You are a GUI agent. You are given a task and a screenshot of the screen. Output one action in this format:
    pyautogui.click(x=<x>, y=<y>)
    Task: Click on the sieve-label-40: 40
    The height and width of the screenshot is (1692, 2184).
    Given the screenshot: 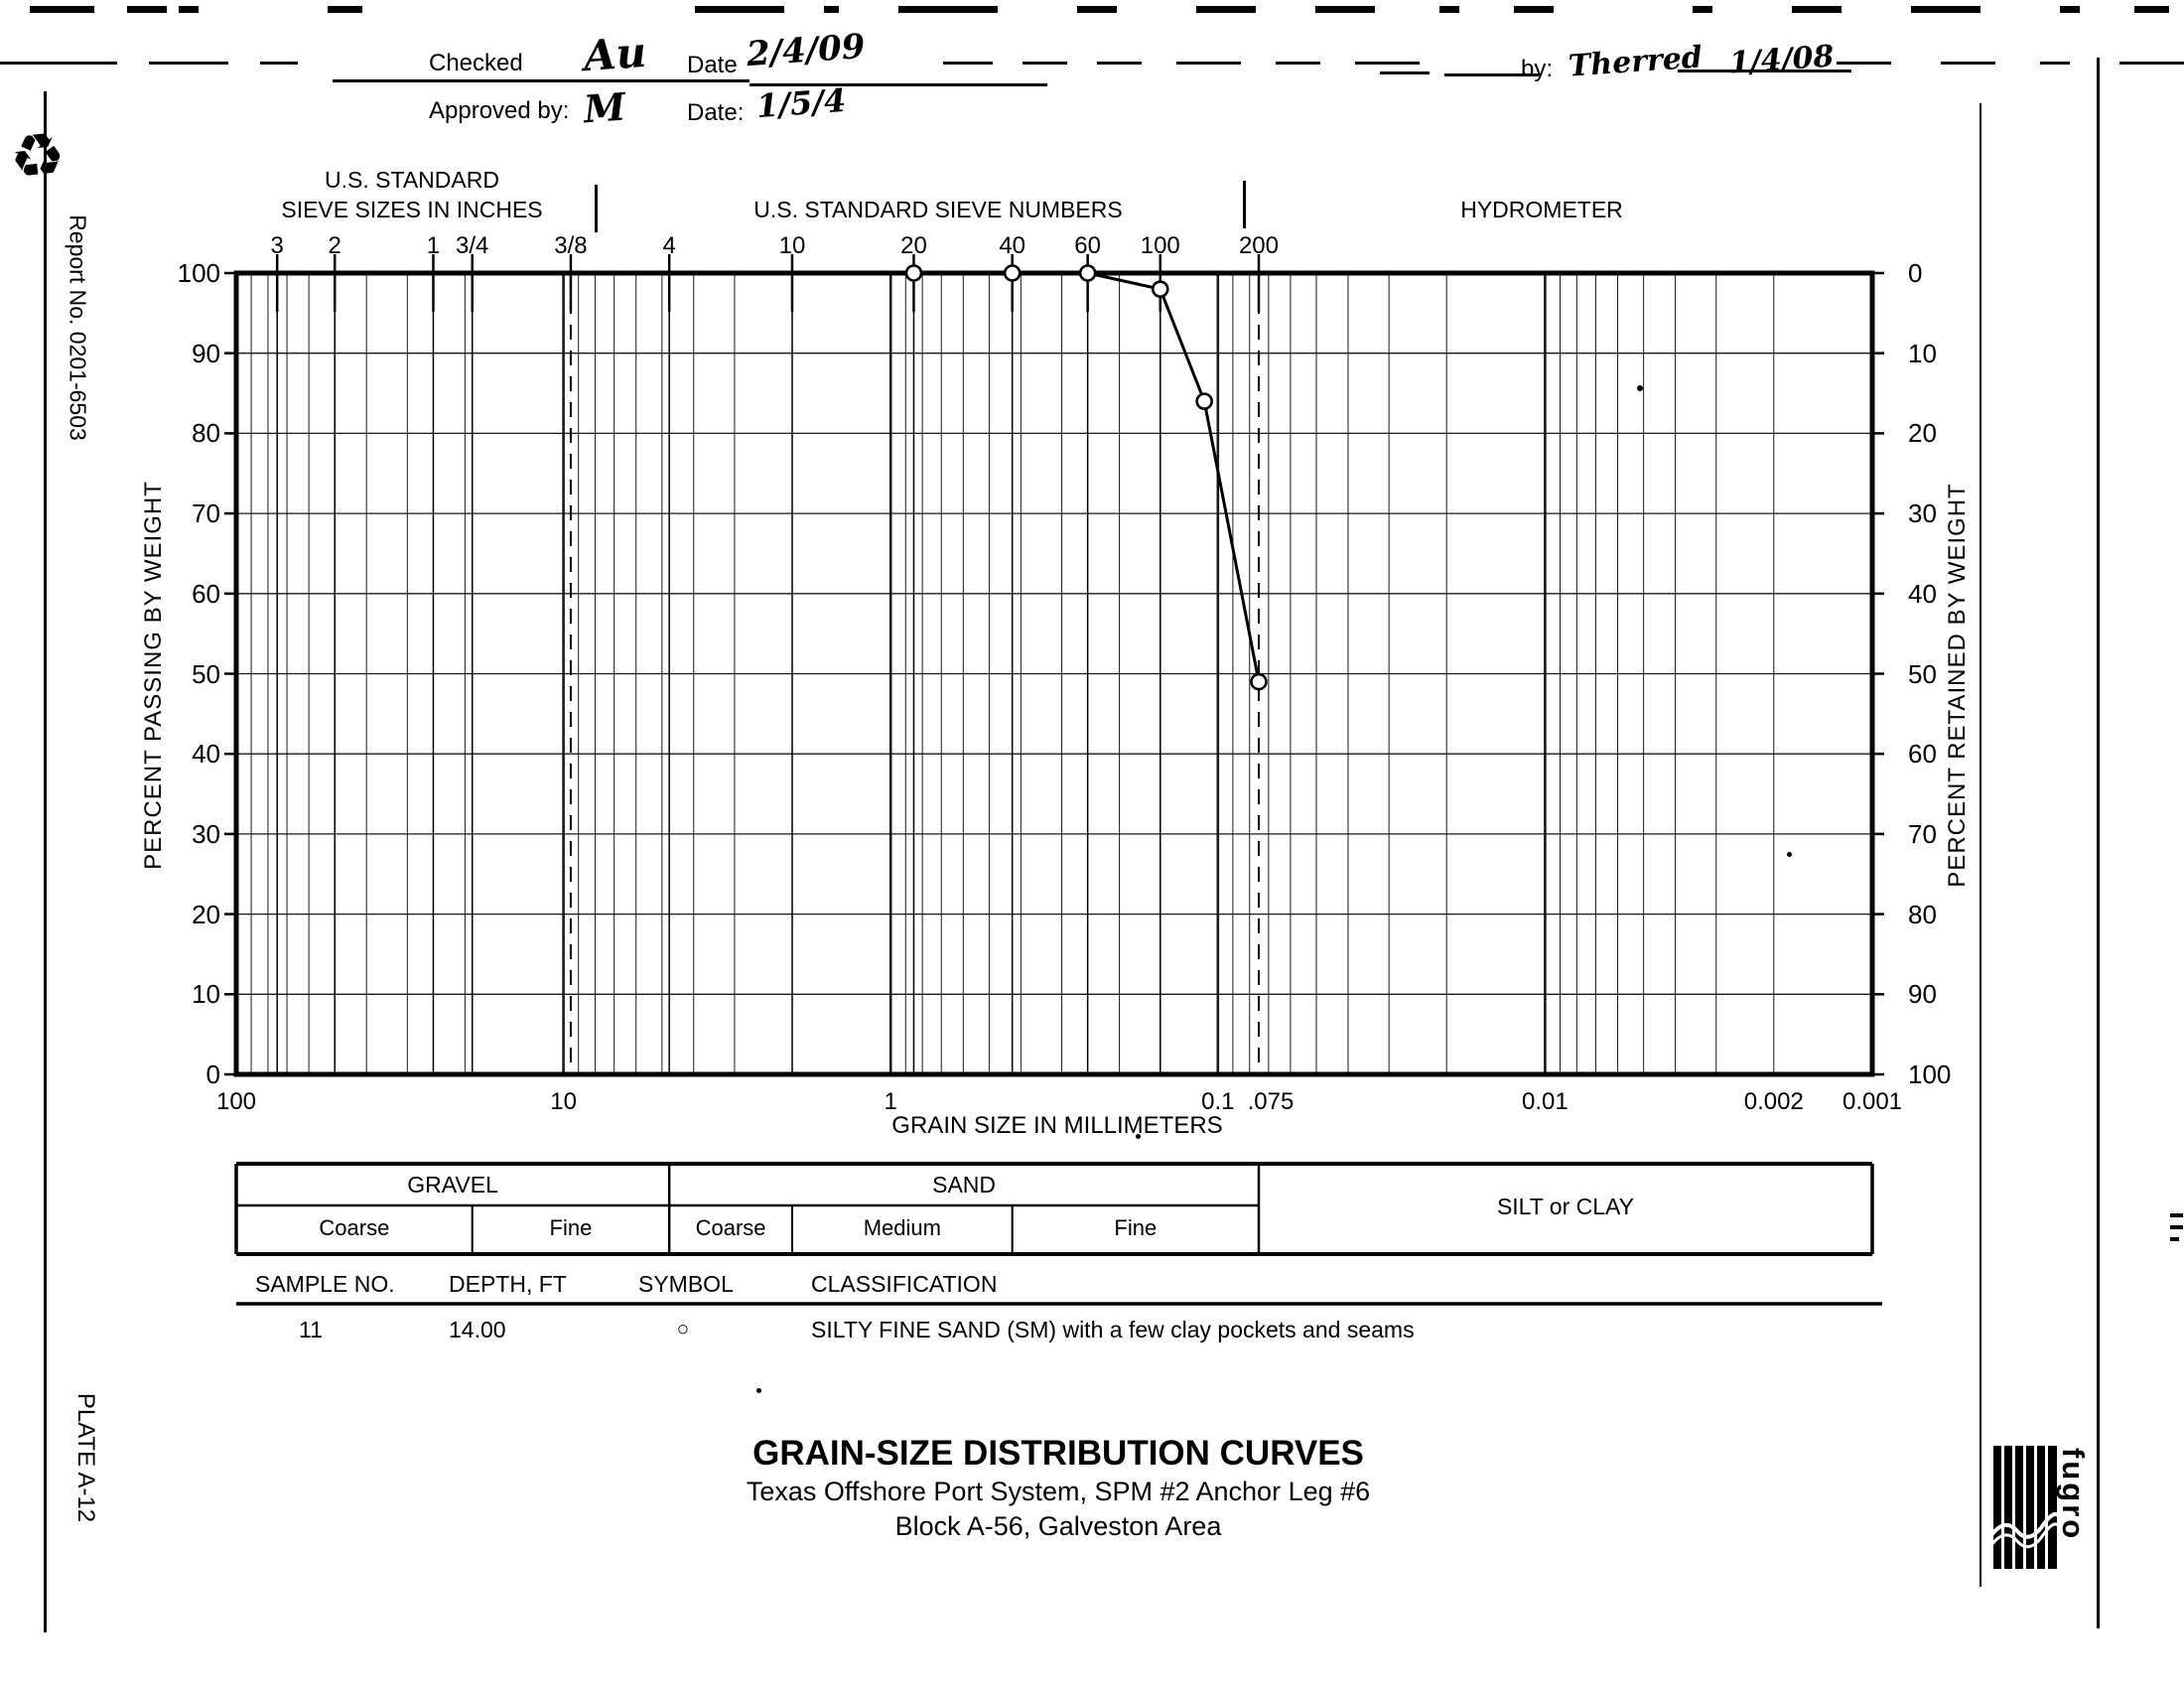 What is the action you would take?
    pyautogui.click(x=1012, y=245)
    